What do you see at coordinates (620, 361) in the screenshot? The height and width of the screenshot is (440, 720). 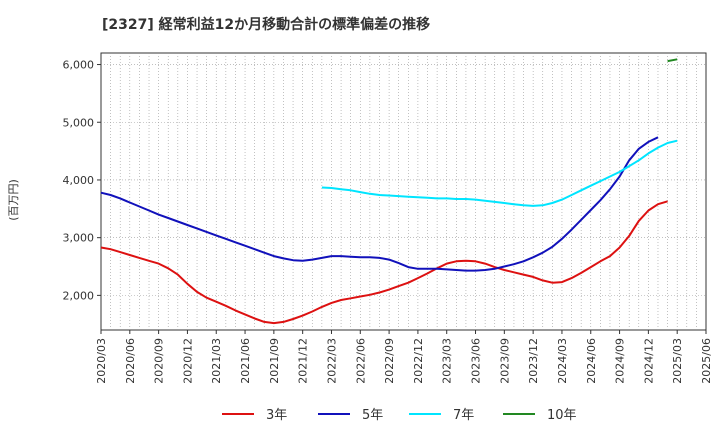 I see `x-tick-label: 2024/09` at bounding box center [620, 361].